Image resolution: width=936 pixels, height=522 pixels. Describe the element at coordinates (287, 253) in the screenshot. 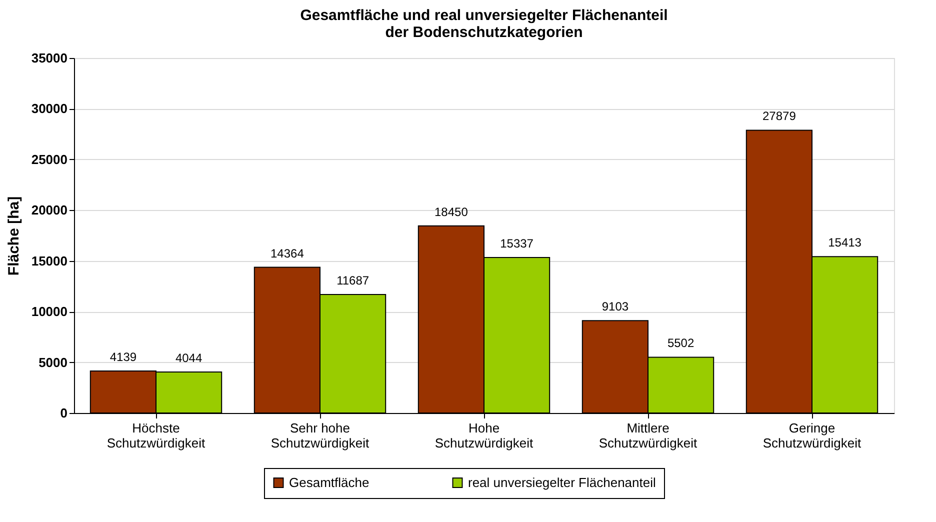

I see `data-label: 14364` at that location.